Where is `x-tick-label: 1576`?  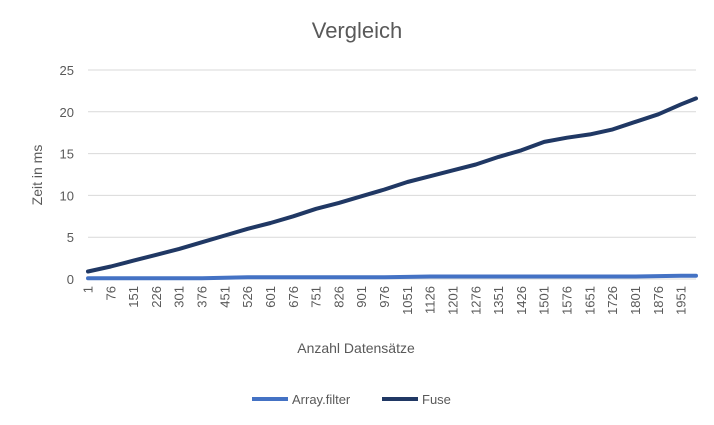
x-tick-label: 1576 is located at coordinates (567, 300).